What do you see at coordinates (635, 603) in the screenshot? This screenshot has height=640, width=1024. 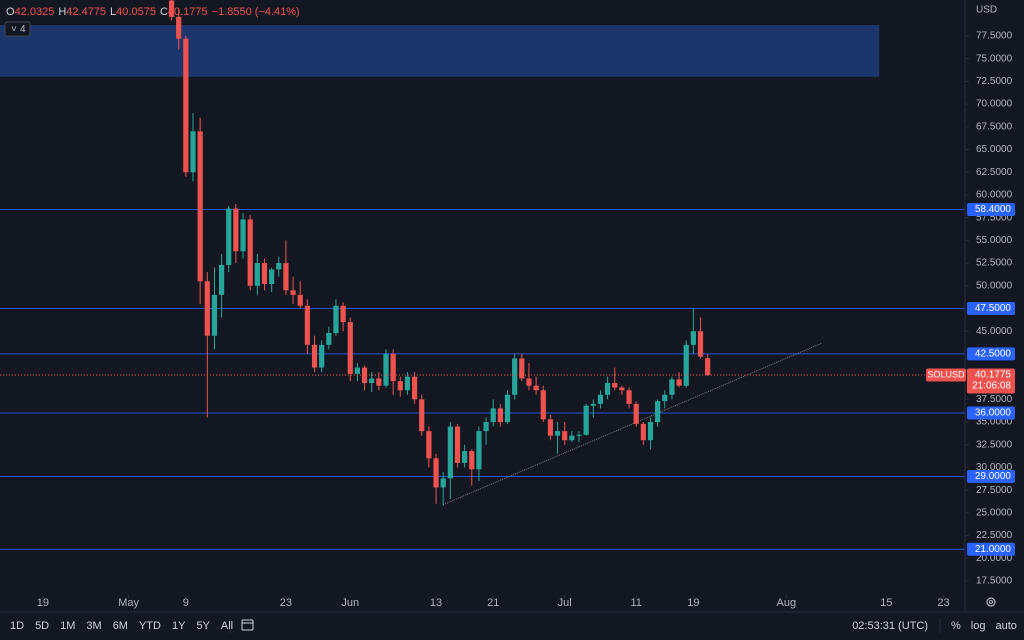 I see `x-tick-label: 11` at bounding box center [635, 603].